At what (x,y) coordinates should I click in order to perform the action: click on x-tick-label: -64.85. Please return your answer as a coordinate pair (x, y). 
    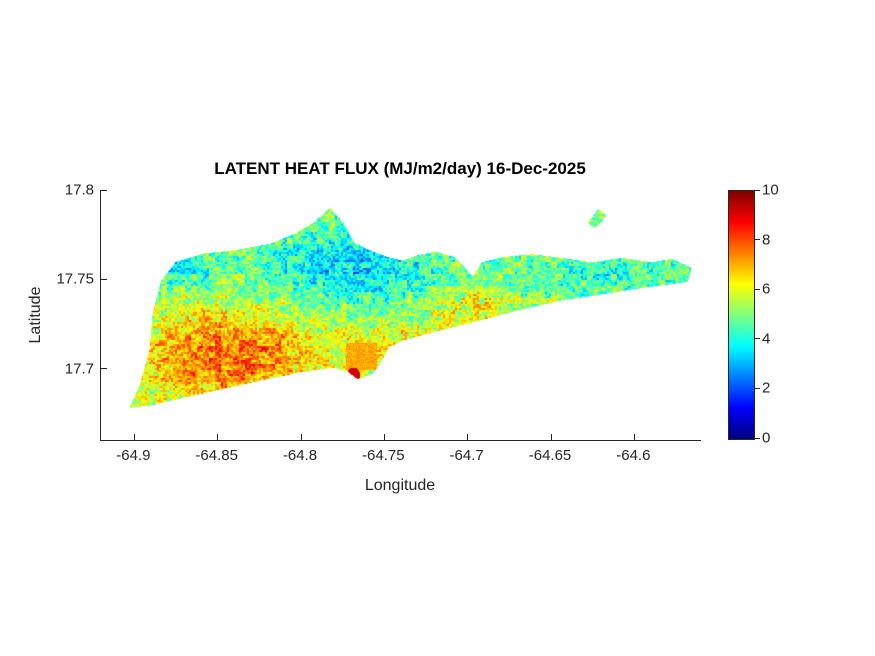
    Looking at the image, I should click on (216, 455).